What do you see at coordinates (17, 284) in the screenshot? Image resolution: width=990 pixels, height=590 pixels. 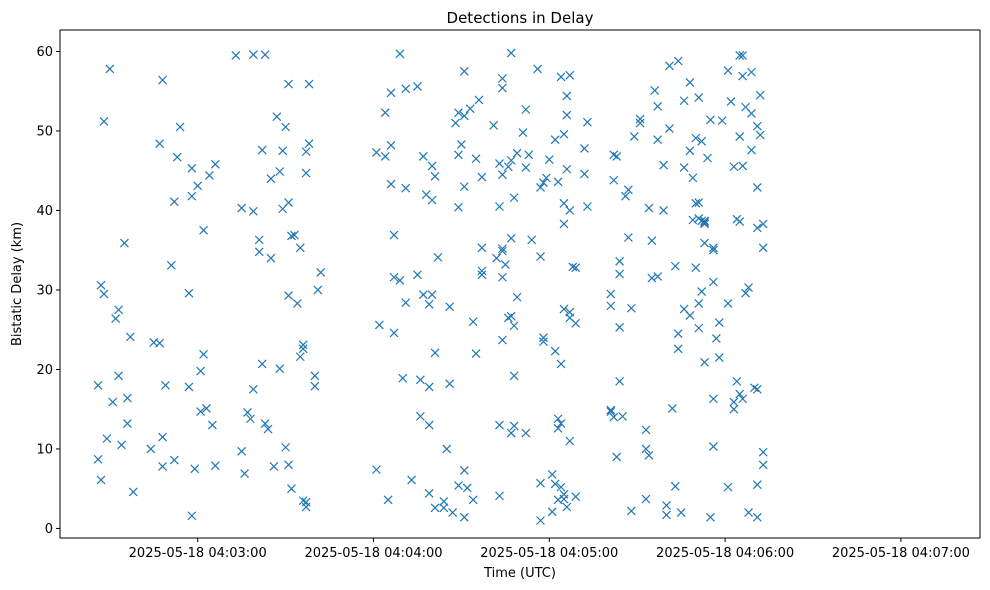 I see `y-axis-label: Bistatic Delay (km)` at bounding box center [17, 284].